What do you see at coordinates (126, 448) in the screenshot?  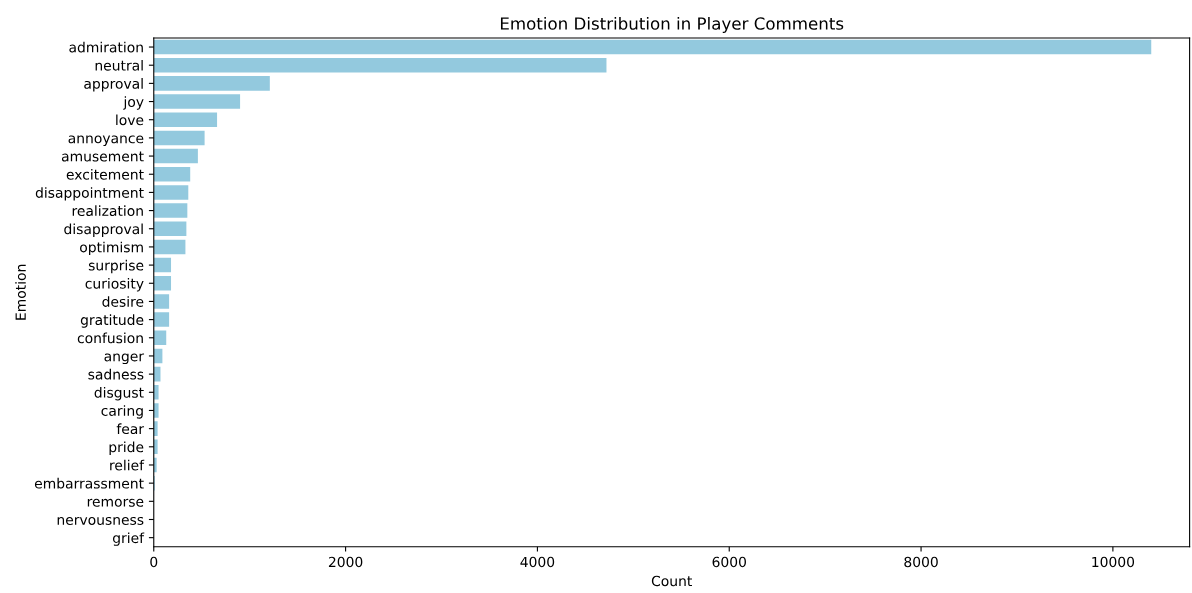 I see `y-tick-label: pride` at bounding box center [126, 448].